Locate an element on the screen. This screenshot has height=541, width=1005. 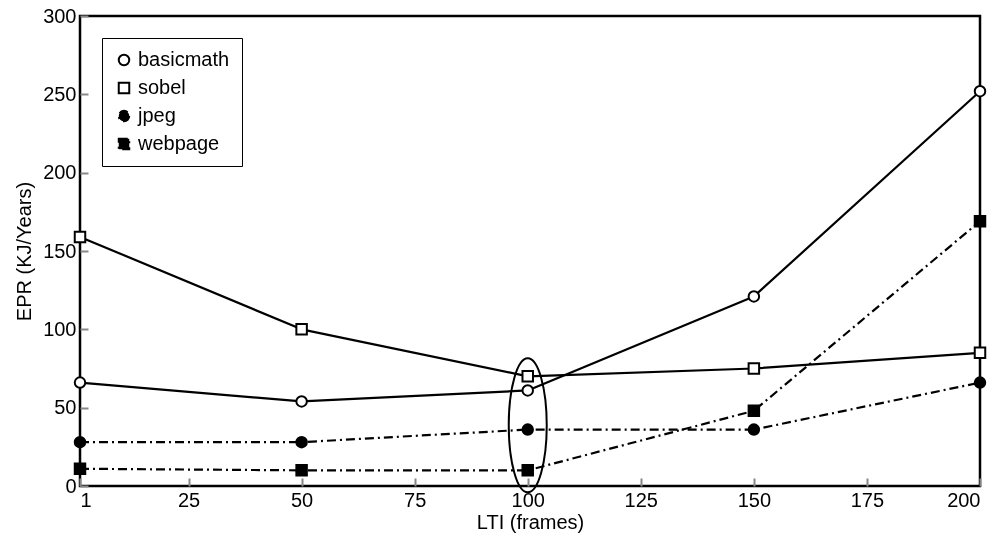
legend-label: webpage is located at coordinates (178, 143).